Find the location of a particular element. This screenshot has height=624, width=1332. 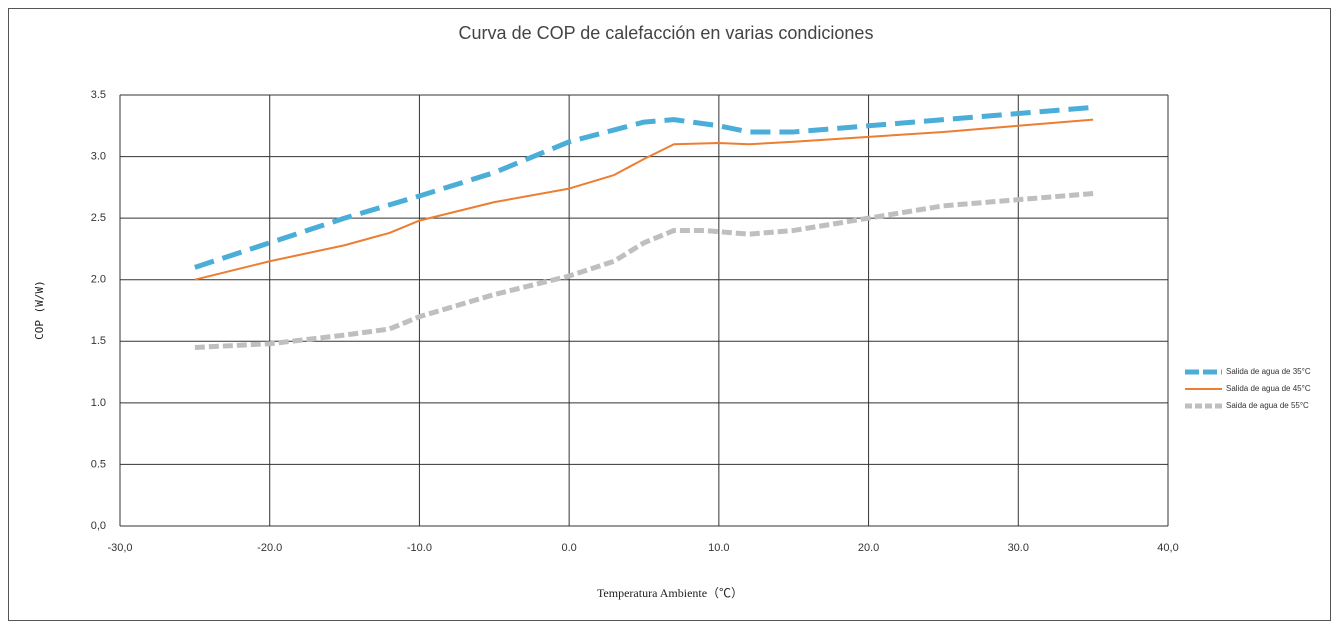

x-tick-label: -10.0 is located at coordinates (419, 548).